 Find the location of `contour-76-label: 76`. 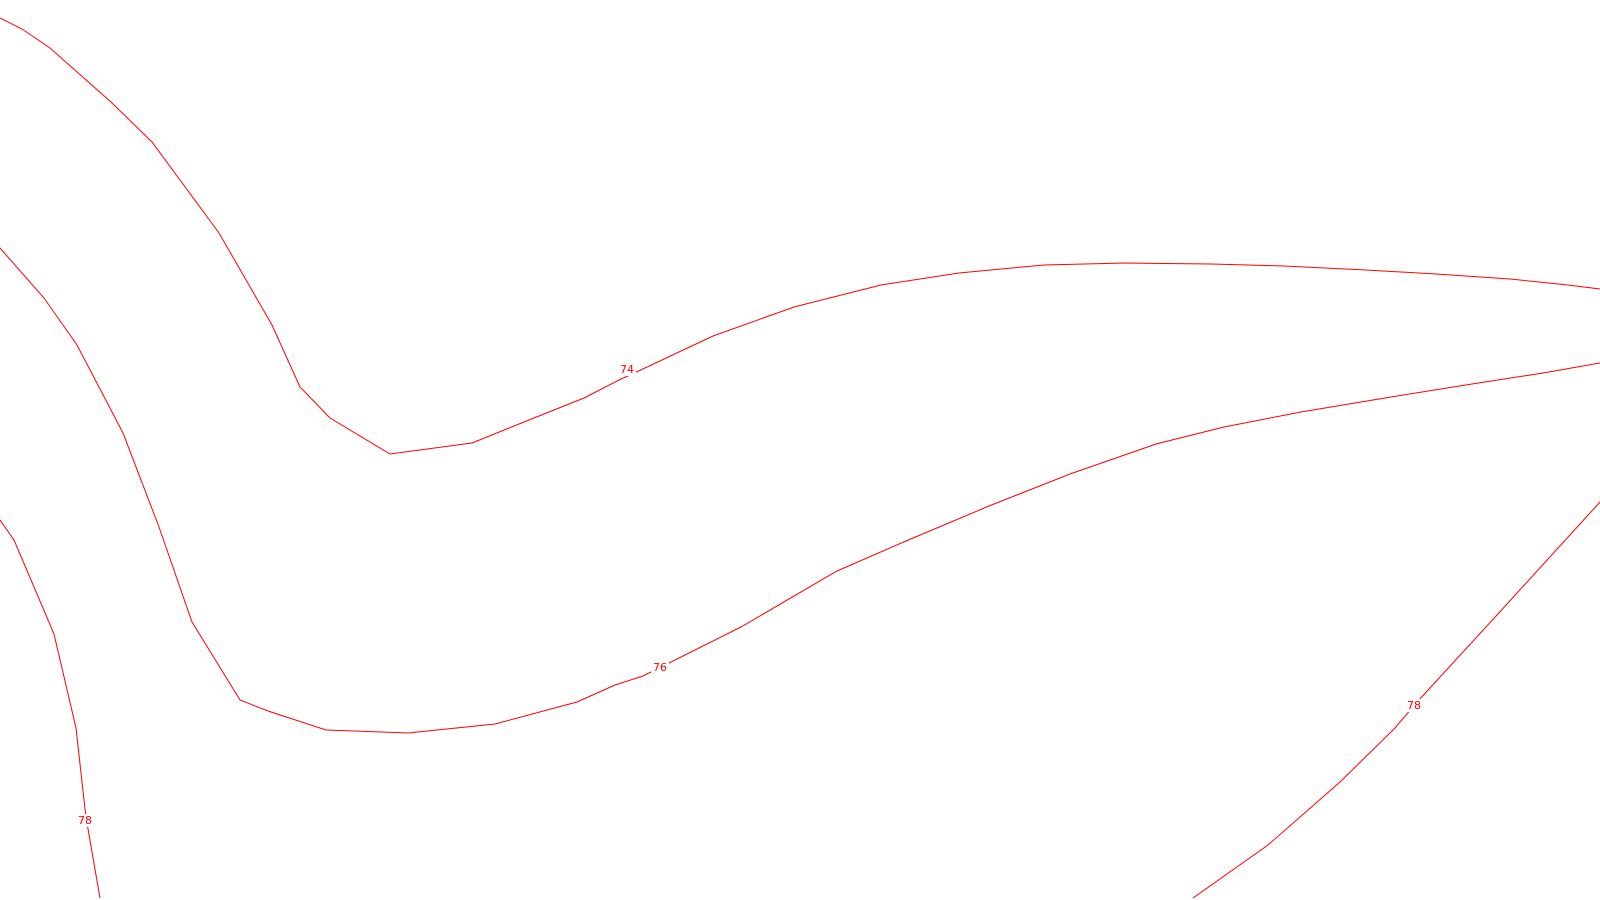

contour-76-label: 76 is located at coordinates (660, 667).